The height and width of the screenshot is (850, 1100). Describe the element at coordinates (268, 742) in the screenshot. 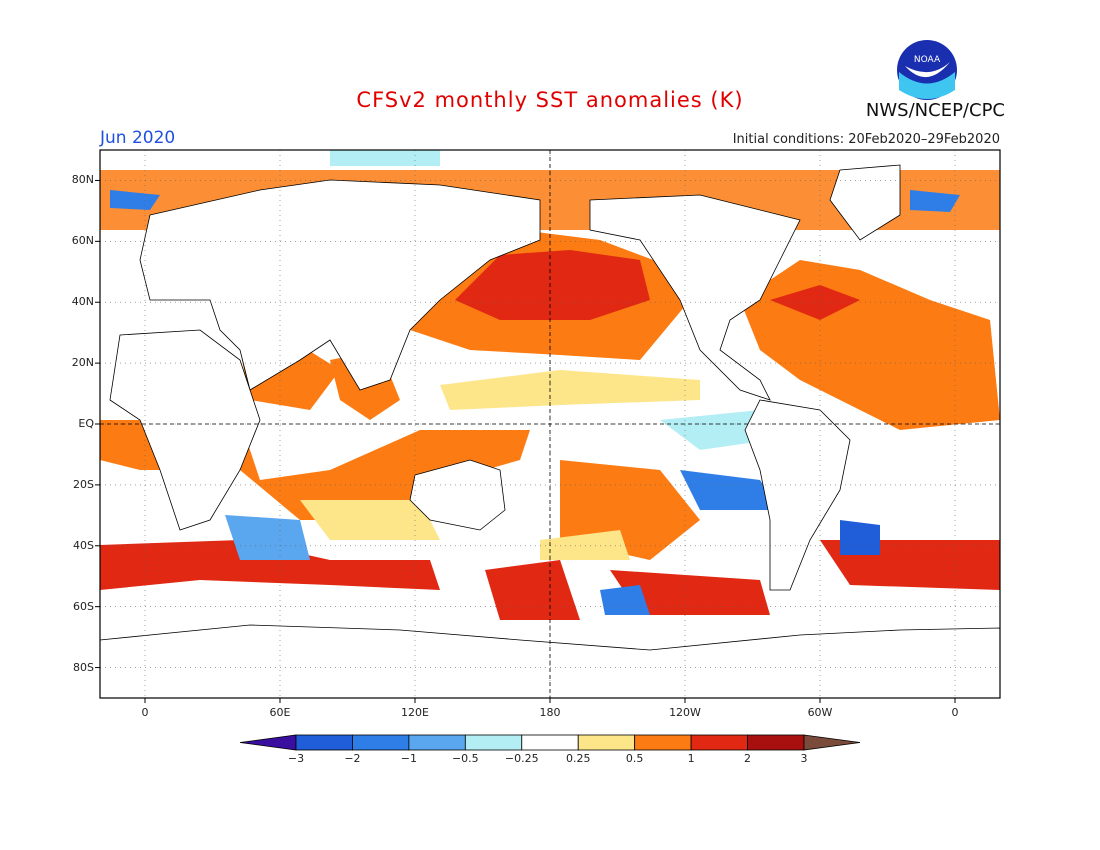

I see `colorbar-low-triangle` at that location.